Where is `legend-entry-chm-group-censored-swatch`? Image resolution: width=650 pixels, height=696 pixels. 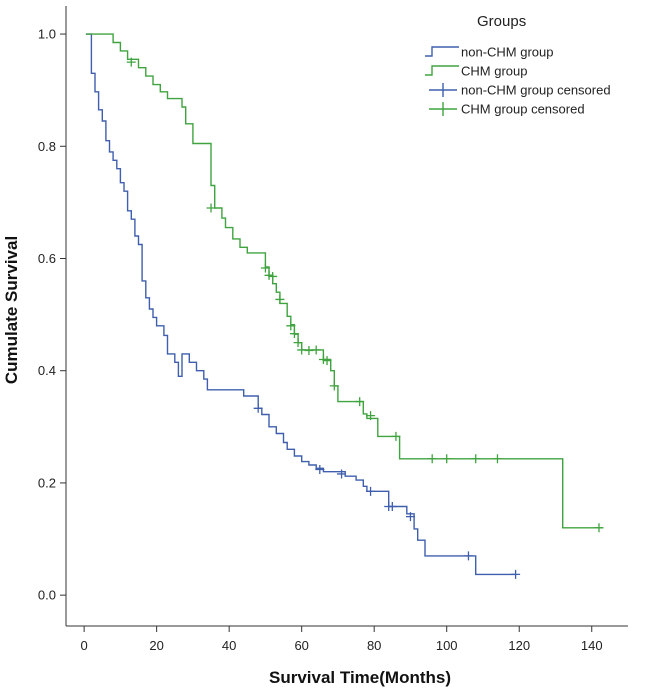
legend-entry-chm-group-censored-swatch is located at coordinates (443, 109).